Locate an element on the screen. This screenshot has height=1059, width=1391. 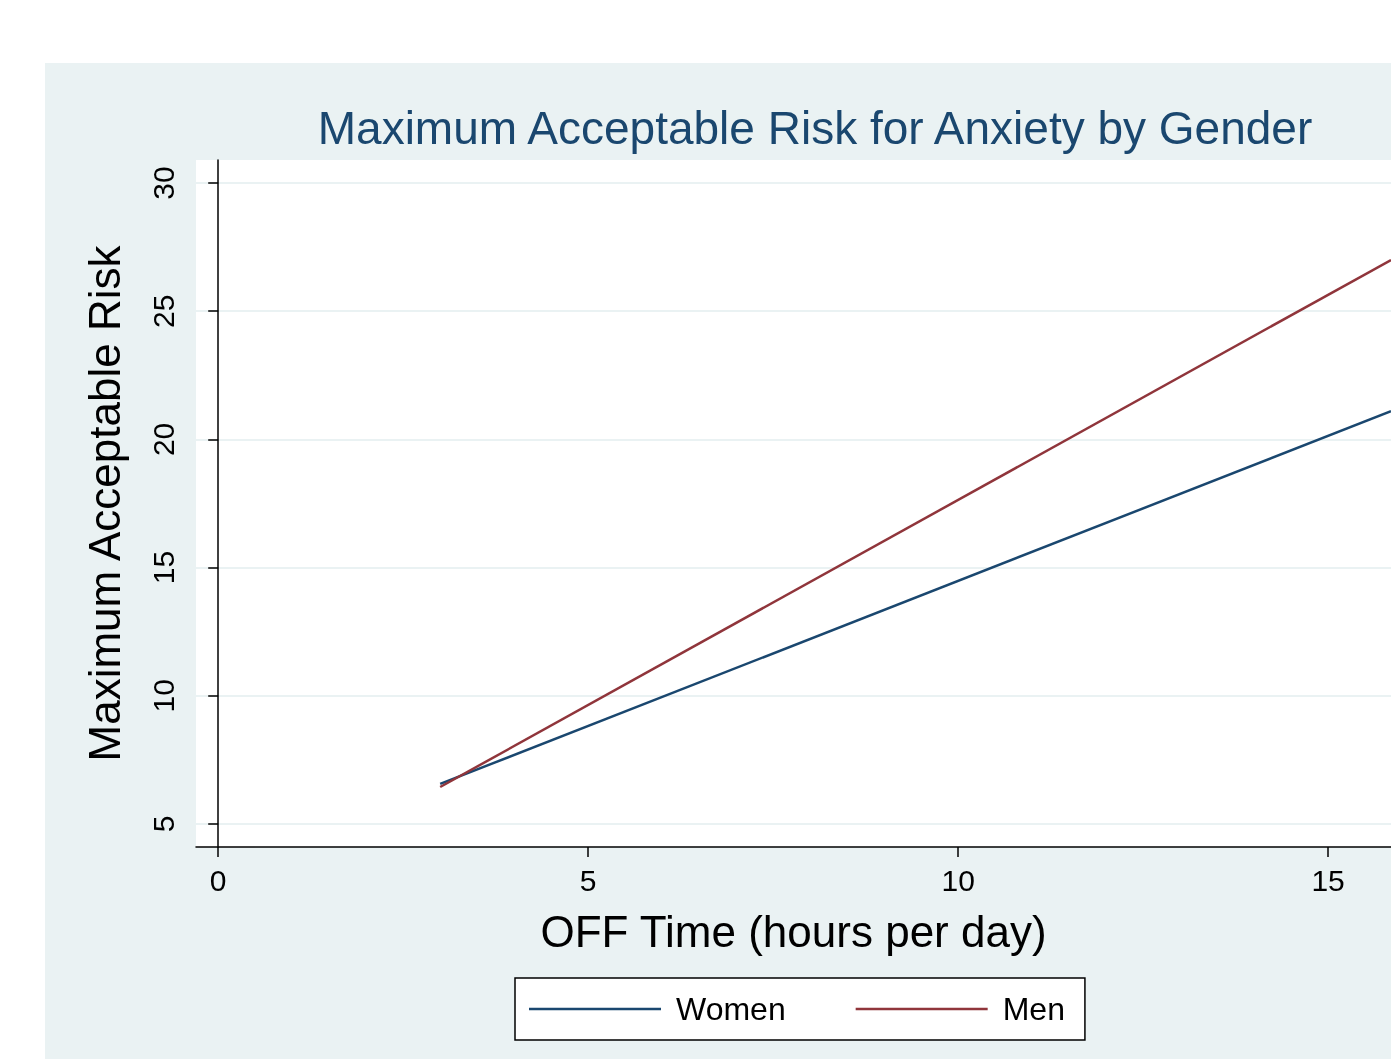
y-axis-title: Maximum Acceptable Risk is located at coordinates (104, 503).